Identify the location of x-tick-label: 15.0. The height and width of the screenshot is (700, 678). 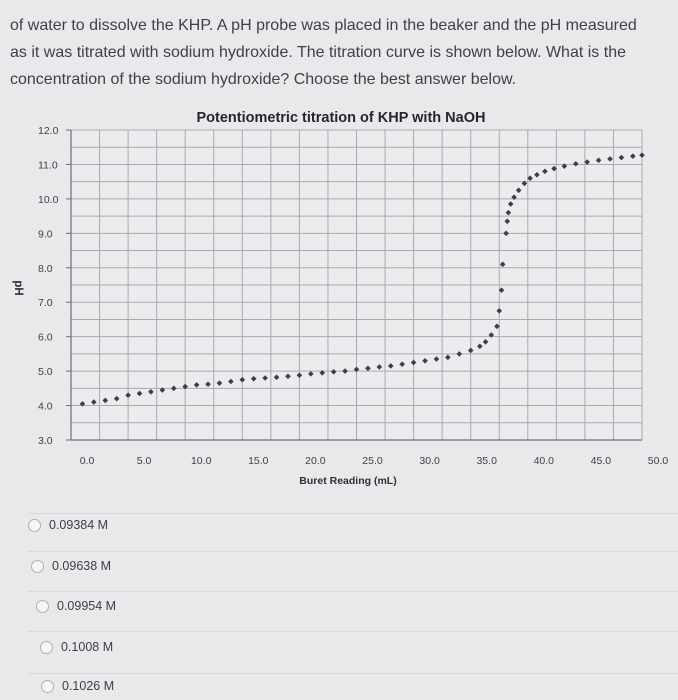
(258, 461).